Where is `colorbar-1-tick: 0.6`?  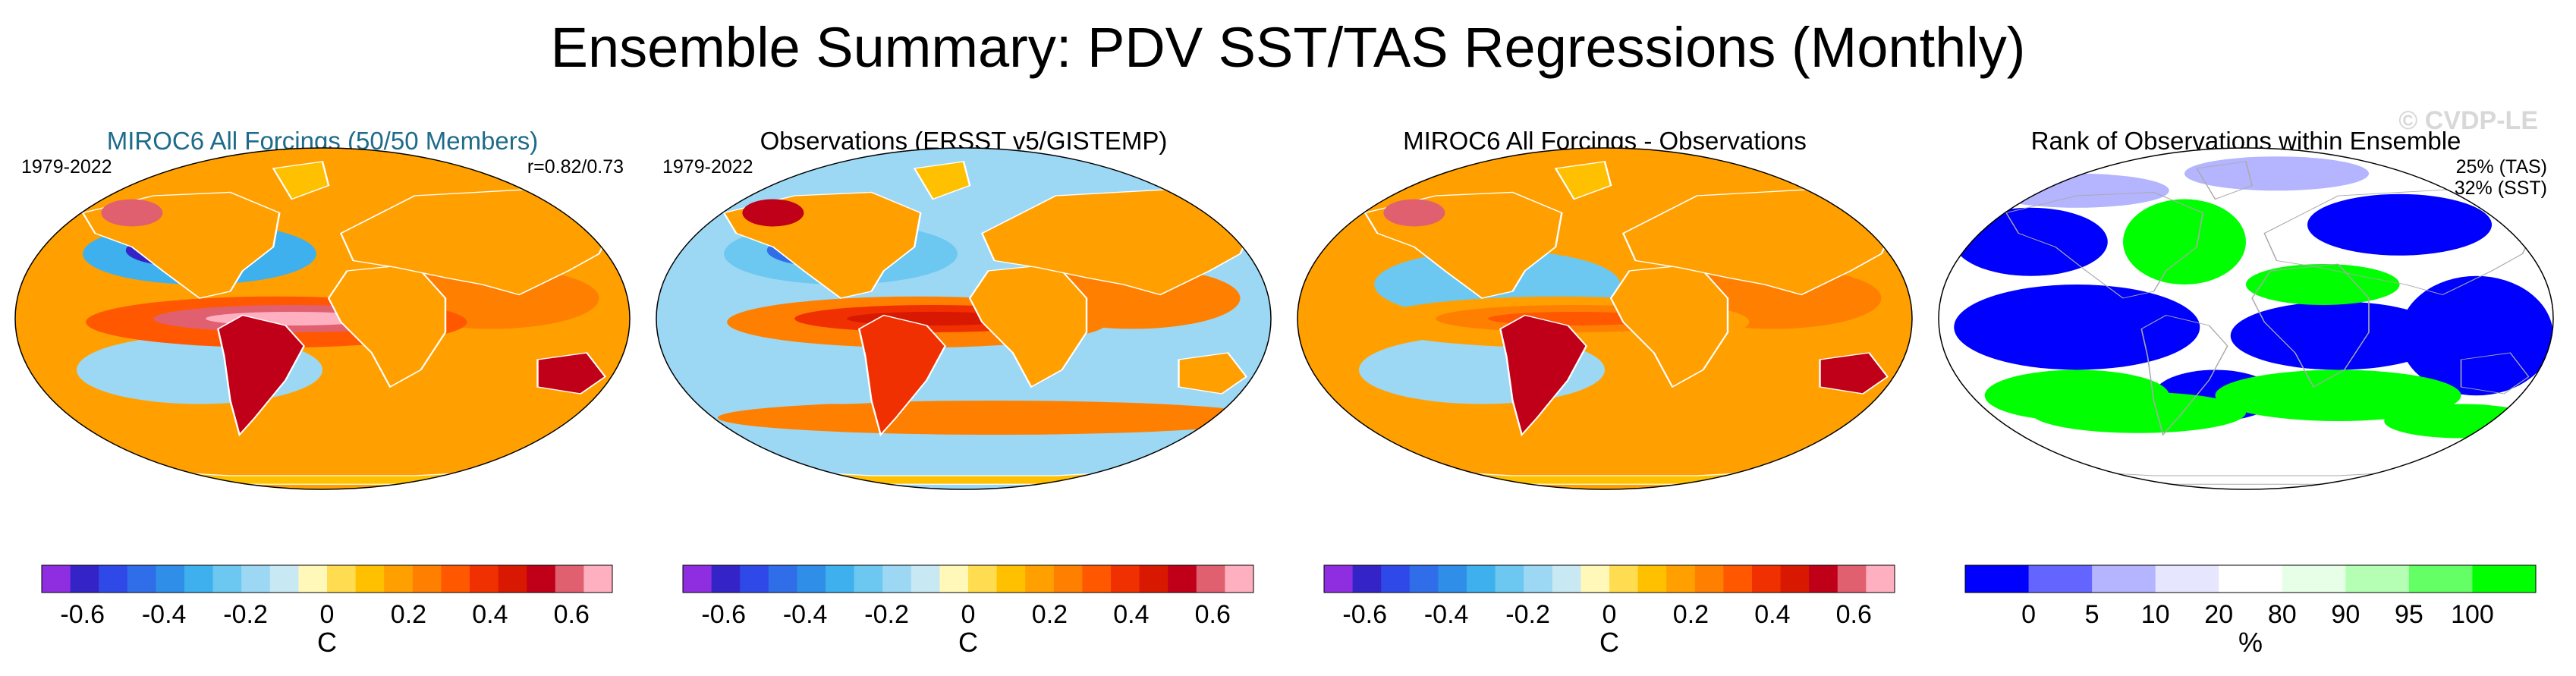 colorbar-1-tick: 0.6 is located at coordinates (1213, 614).